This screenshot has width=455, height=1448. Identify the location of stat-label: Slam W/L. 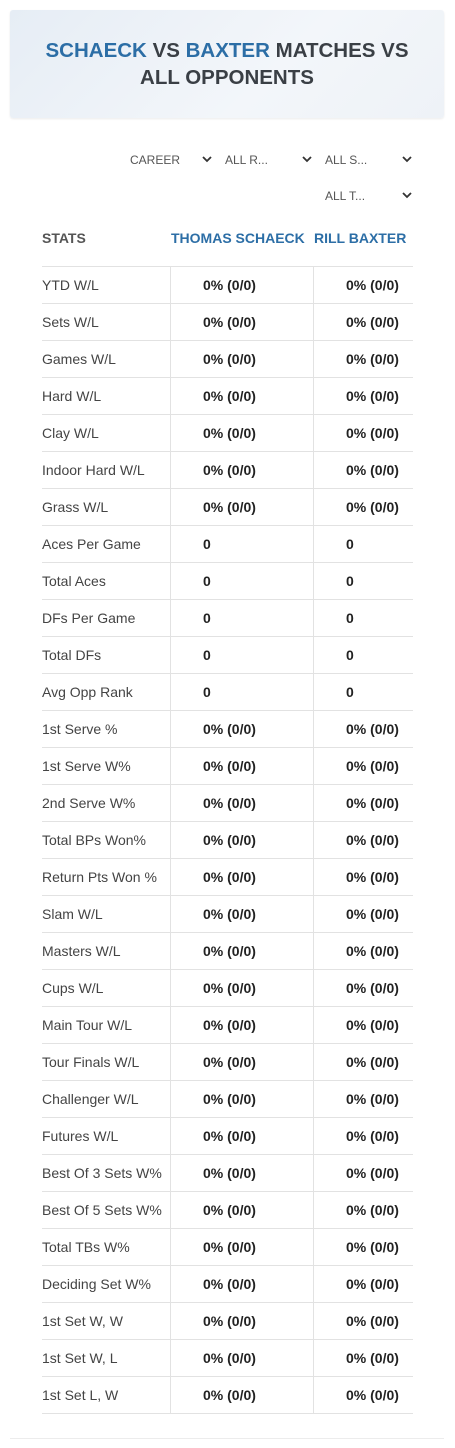
(72, 914).